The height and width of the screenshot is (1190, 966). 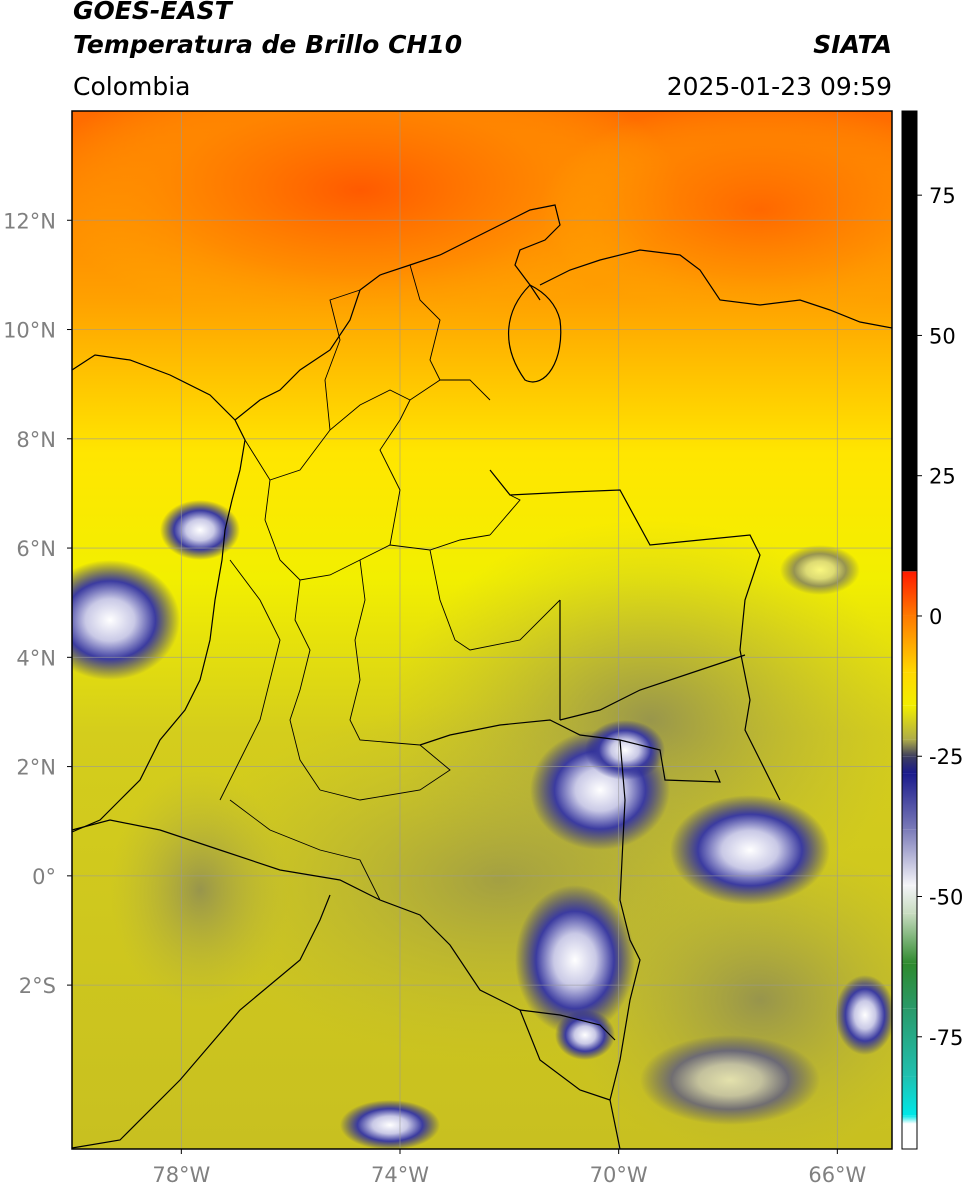 I want to click on colorbar-frame, so click(x=909, y=630).